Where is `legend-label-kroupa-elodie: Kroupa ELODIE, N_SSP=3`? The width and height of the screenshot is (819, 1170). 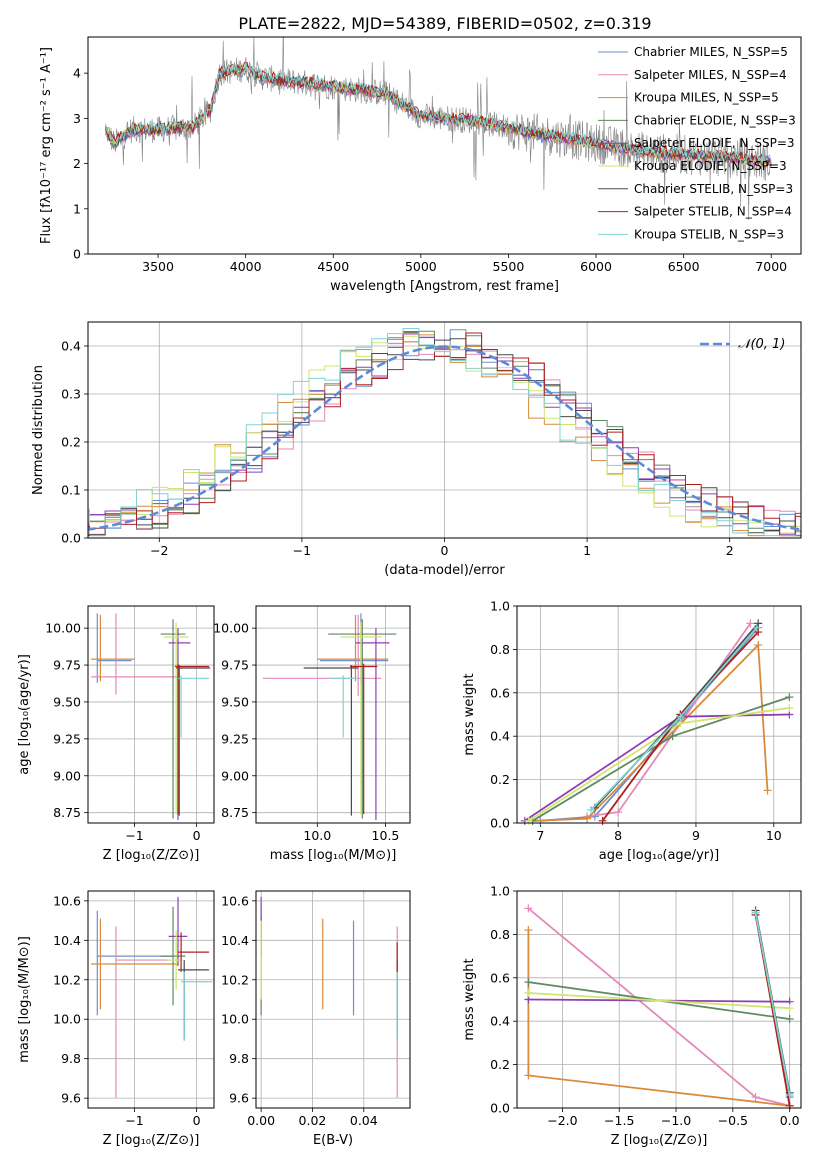 legend-label-kroupa-elodie: Kroupa ELODIE, N_SSP=3 is located at coordinates (710, 166).